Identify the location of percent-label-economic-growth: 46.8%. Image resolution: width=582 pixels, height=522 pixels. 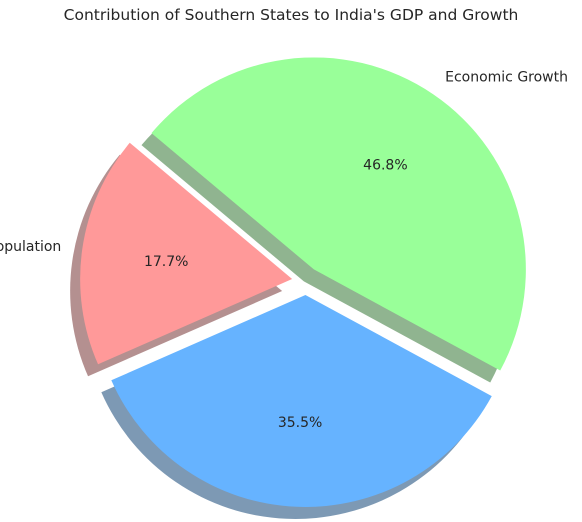
(385, 165).